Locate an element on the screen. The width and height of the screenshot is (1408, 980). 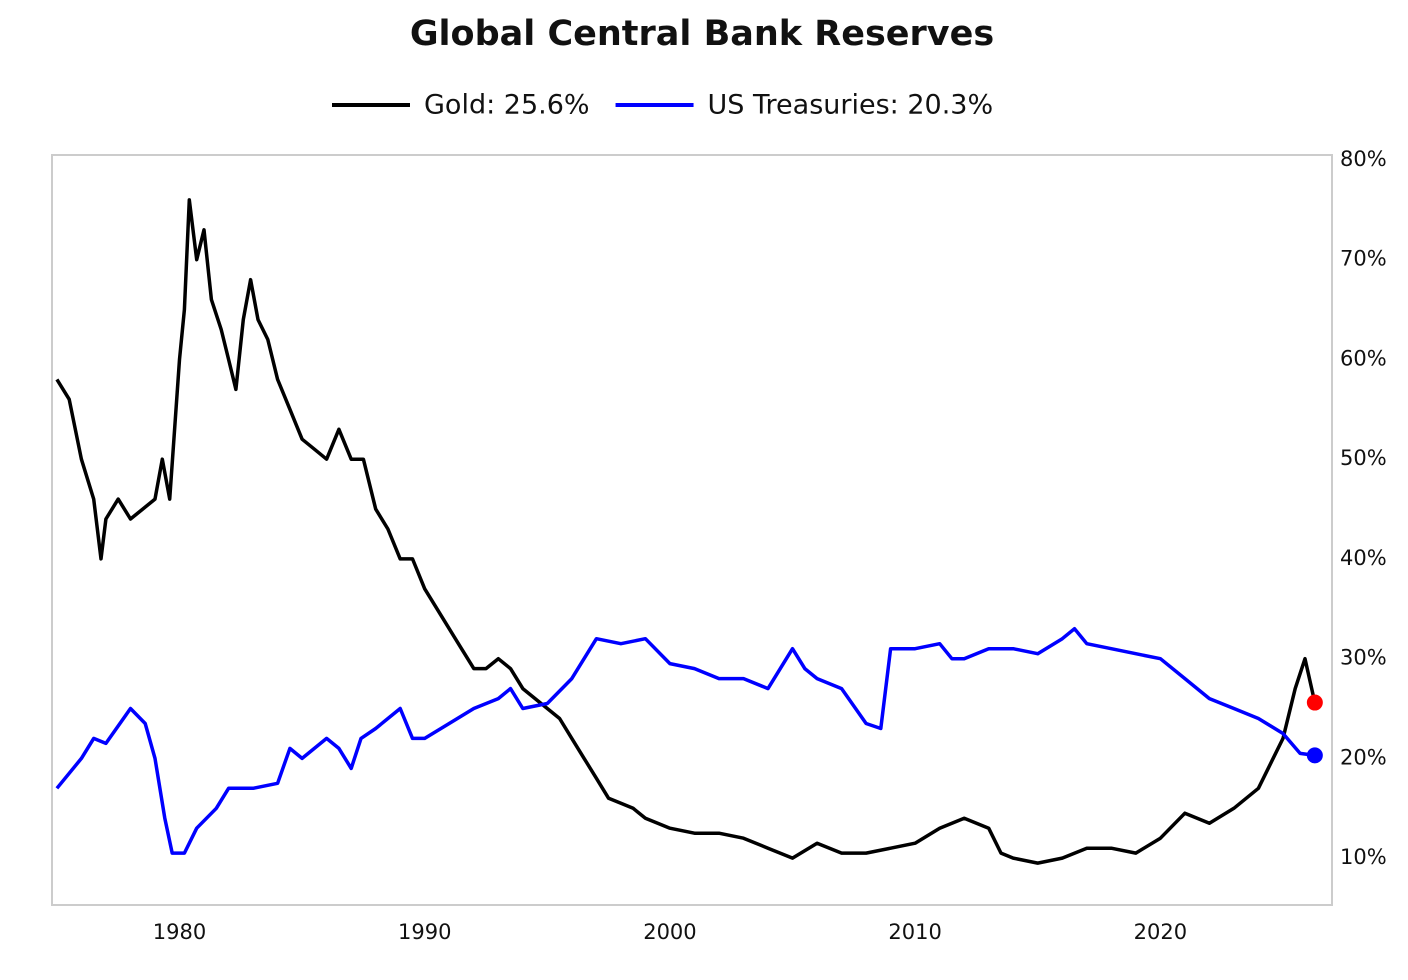
x-tick-label: 2000 is located at coordinates (669, 932).